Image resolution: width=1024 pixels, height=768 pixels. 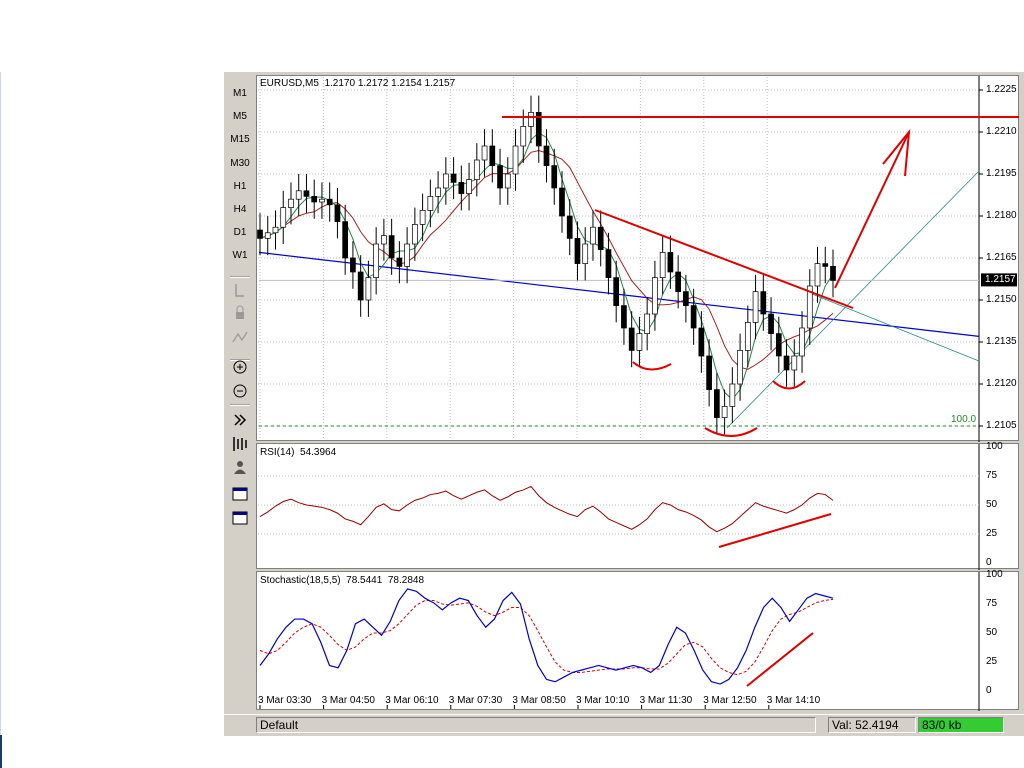 What do you see at coordinates (240, 367) in the screenshot?
I see `zoom-in-icon` at bounding box center [240, 367].